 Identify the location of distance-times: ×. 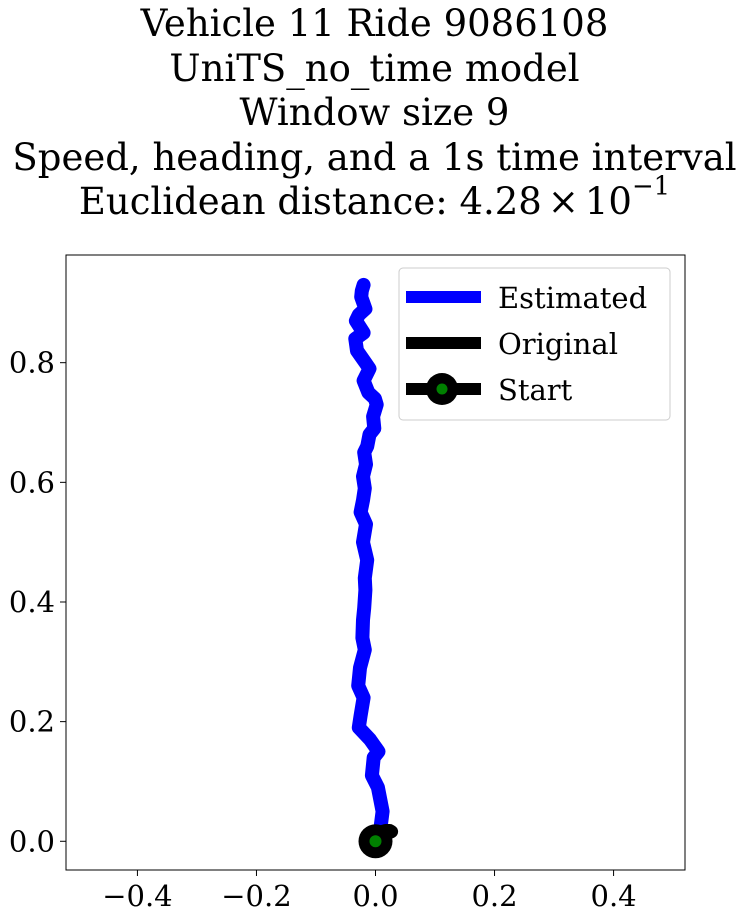
(563, 201).